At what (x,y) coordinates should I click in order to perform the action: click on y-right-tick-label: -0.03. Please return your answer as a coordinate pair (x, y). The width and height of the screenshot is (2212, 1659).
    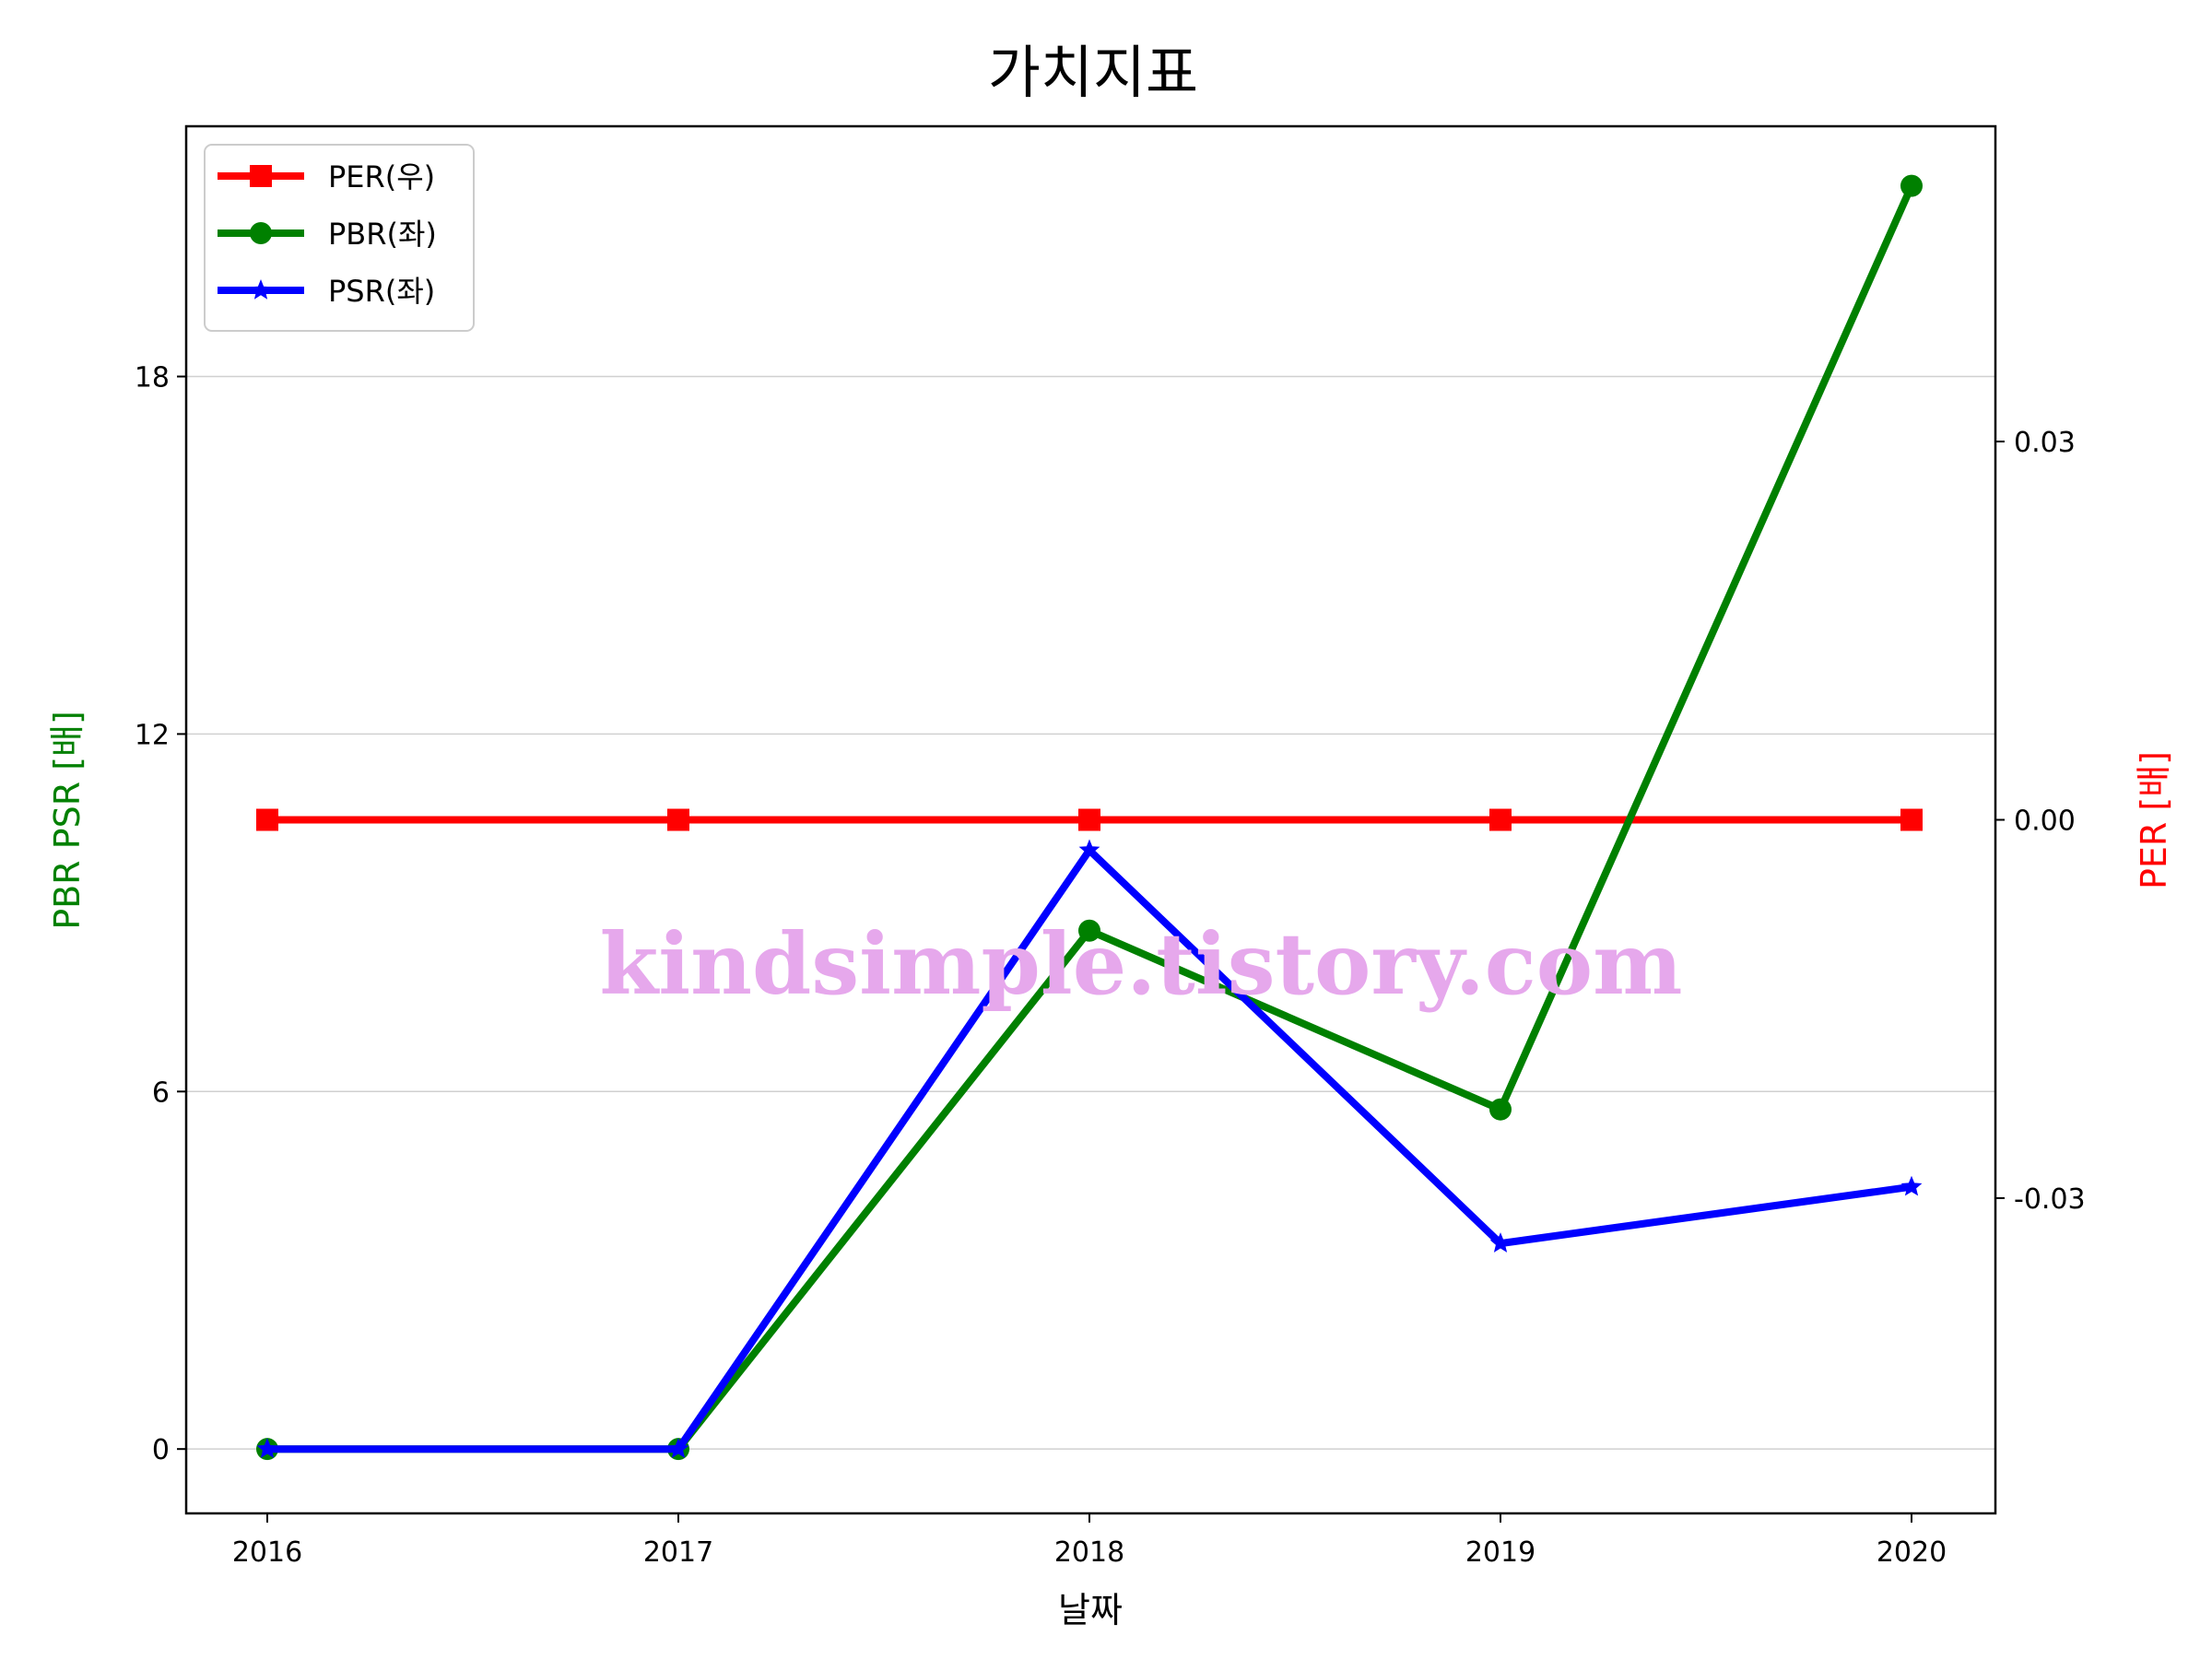
    Looking at the image, I should click on (2050, 1199).